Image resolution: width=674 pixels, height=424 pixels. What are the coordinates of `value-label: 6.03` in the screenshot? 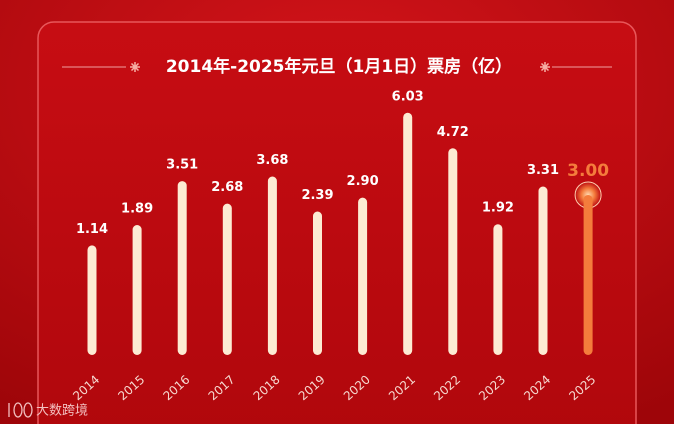 It's located at (408, 96).